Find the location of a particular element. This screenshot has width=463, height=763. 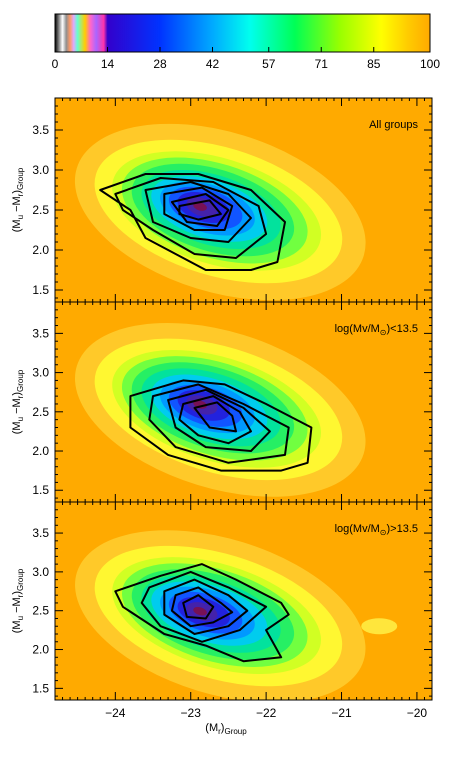

colorbar: 0 14 28 42 57 71 85 100 is located at coordinates (246, 42).